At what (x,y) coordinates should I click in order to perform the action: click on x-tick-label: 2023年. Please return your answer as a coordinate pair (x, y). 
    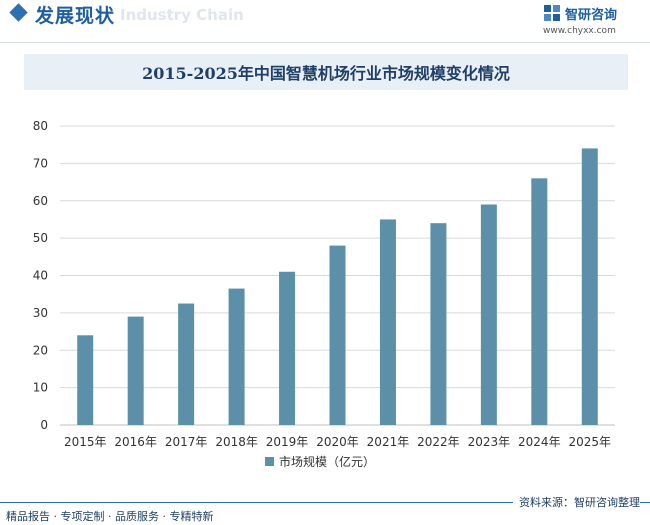
    Looking at the image, I should click on (489, 442).